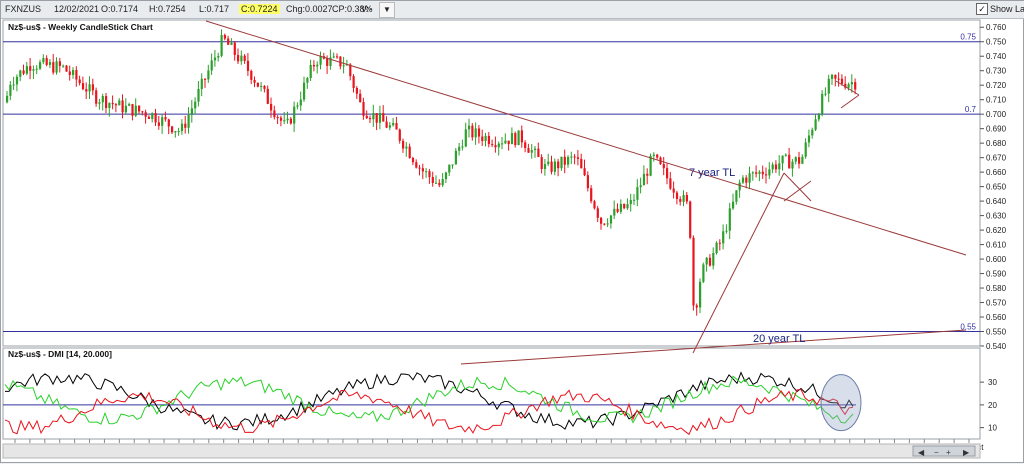 The height and width of the screenshot is (464, 1024). What do you see at coordinates (982, 9) in the screenshot?
I see `show-last-checkbox: ✓` at bounding box center [982, 9].